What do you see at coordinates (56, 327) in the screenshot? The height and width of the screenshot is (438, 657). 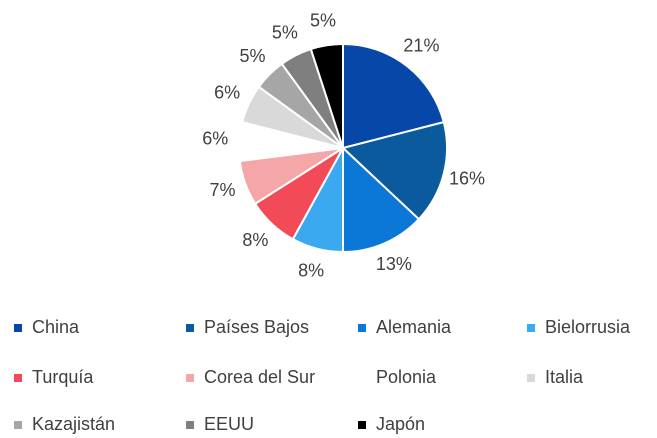 I see `legend-label: China` at bounding box center [56, 327].